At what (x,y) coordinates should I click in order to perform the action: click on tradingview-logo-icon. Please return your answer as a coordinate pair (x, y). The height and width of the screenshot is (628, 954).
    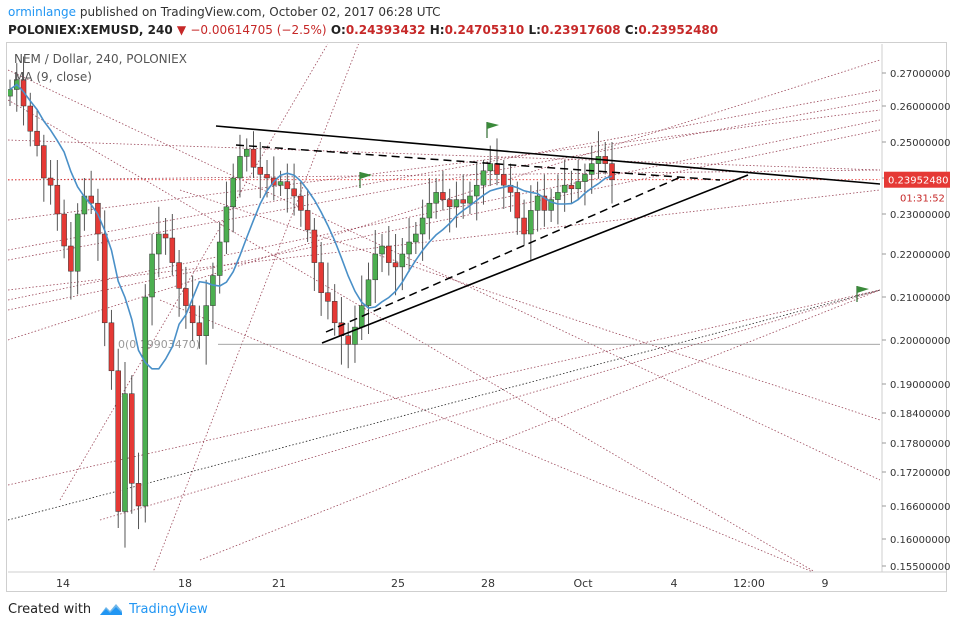
    Looking at the image, I should click on (111, 609).